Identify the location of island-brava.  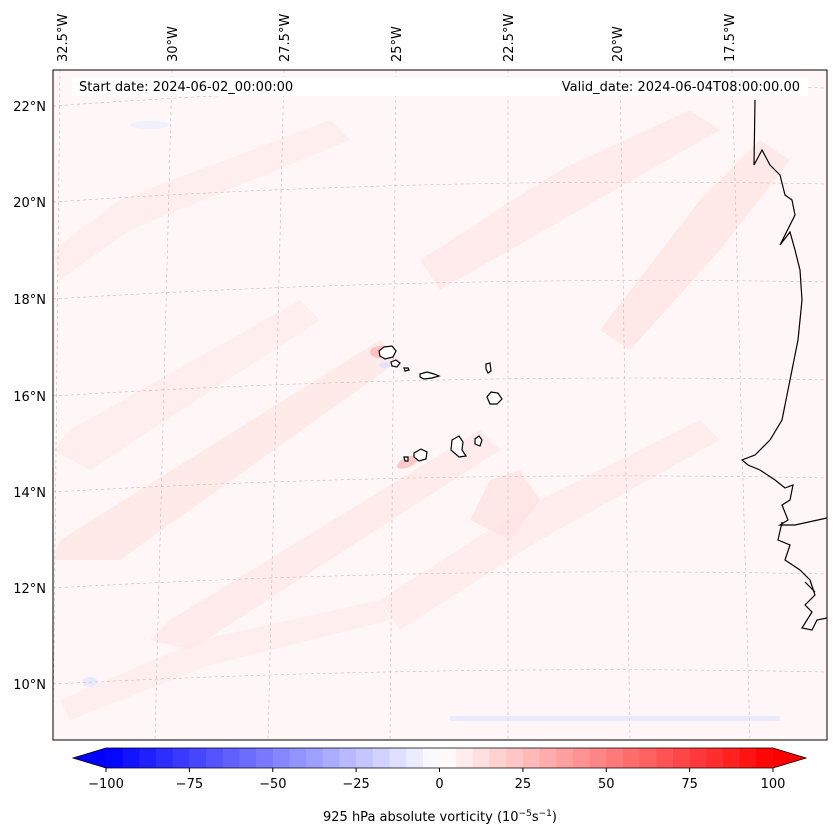
(406, 459).